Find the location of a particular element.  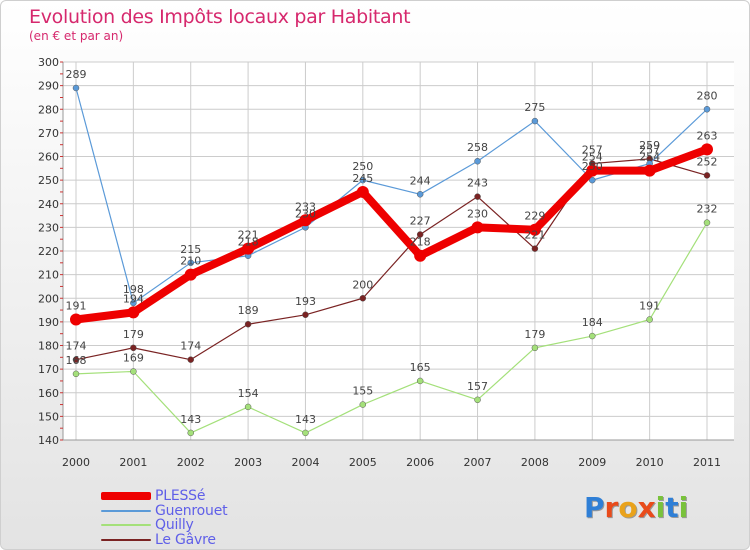

x-tick-label: 2009 is located at coordinates (592, 462).